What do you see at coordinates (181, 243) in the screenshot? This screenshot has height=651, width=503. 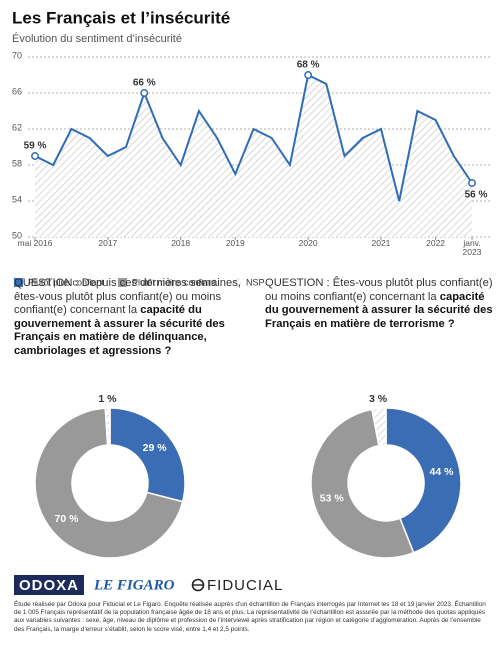 I see `x-tick-label: 2018` at bounding box center [181, 243].